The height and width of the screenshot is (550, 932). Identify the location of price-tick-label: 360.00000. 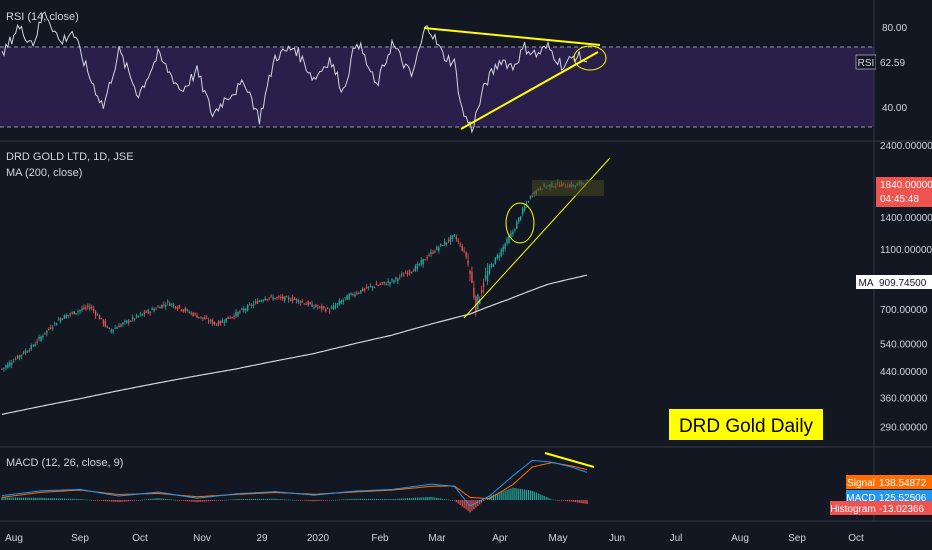
(904, 399).